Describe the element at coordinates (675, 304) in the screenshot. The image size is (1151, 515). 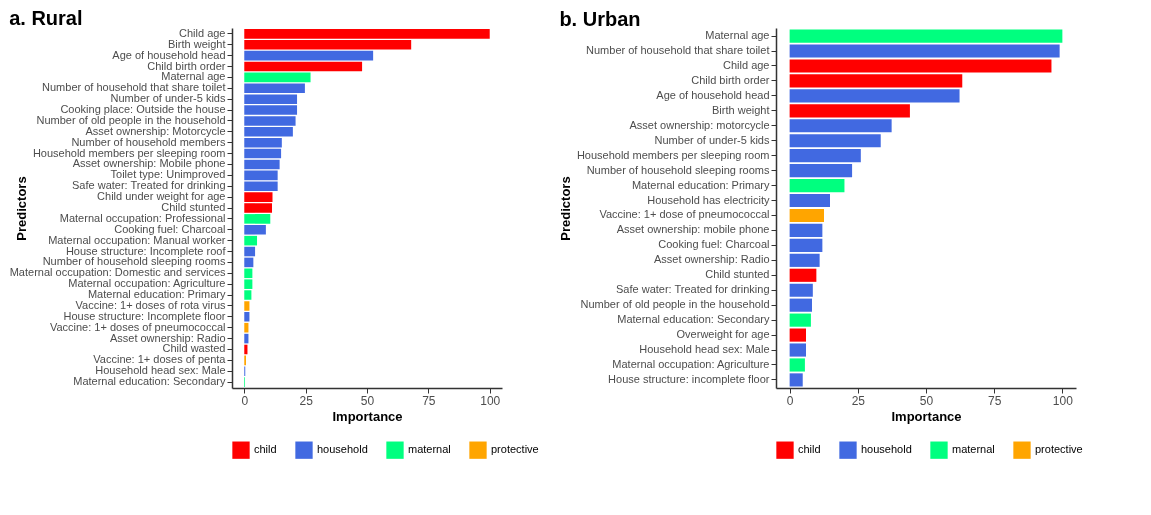
I see `y-tick-label: Number of old people in the household` at that location.